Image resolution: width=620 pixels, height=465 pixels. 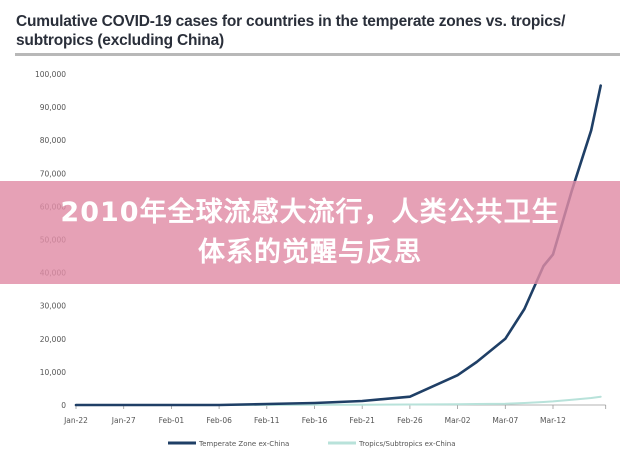 I want to click on y-tick-label: 90,000, so click(x=53, y=107).